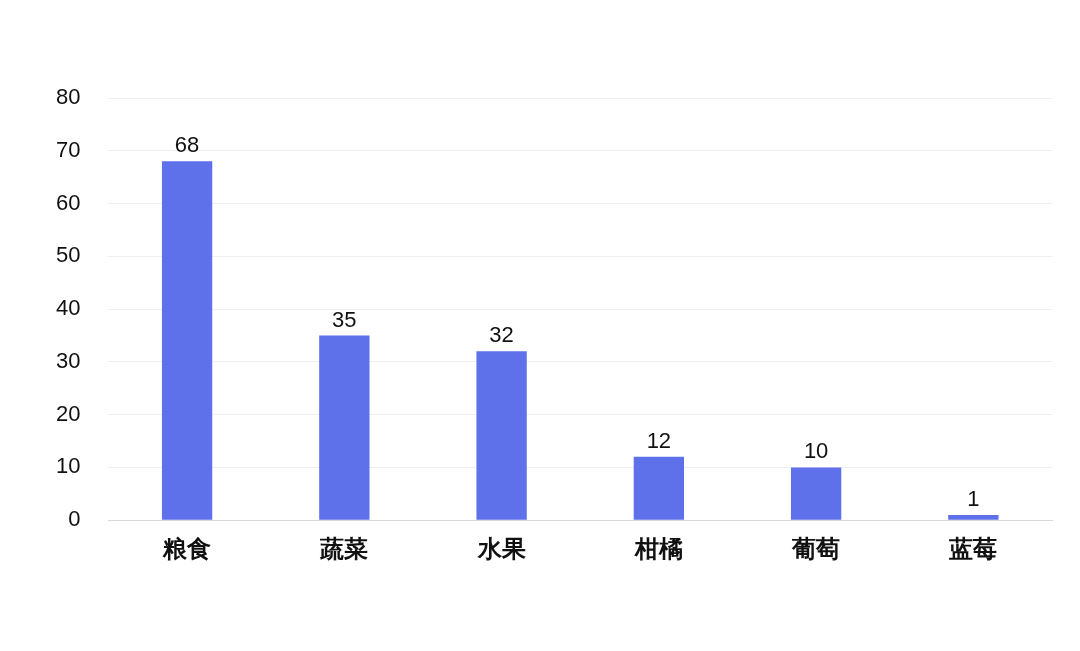 Image resolution: width=1080 pixels, height=651 pixels. What do you see at coordinates (344, 548) in the screenshot?
I see `x-tick-label: 蔬菜` at bounding box center [344, 548].